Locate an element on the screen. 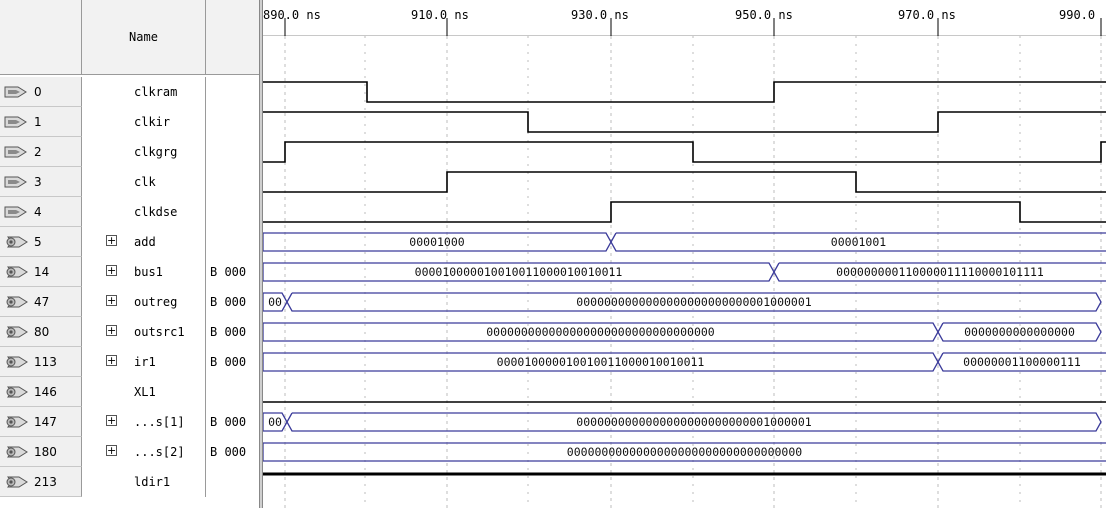 The height and width of the screenshot is (508, 1106). signal-name-cell: + ...s[1] is located at coordinates (144, 422).